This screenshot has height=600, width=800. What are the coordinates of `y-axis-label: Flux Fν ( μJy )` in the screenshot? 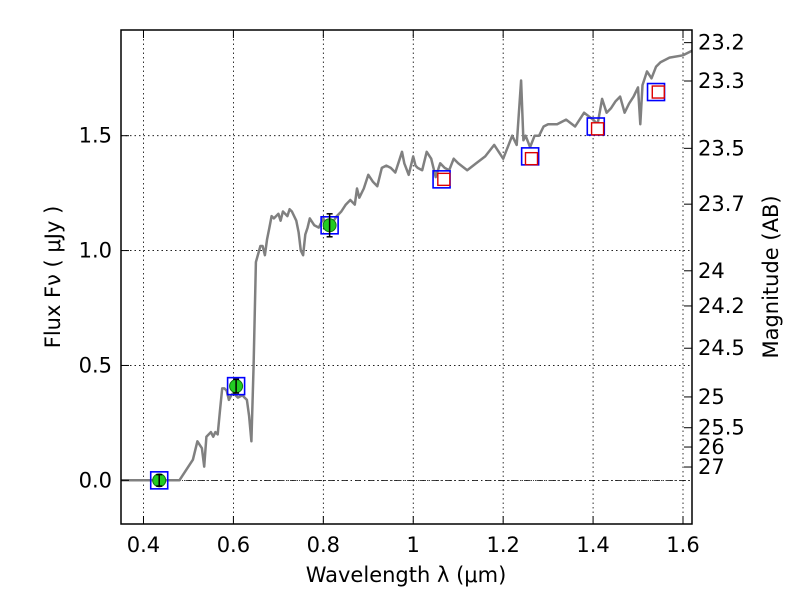 It's located at (53, 277).